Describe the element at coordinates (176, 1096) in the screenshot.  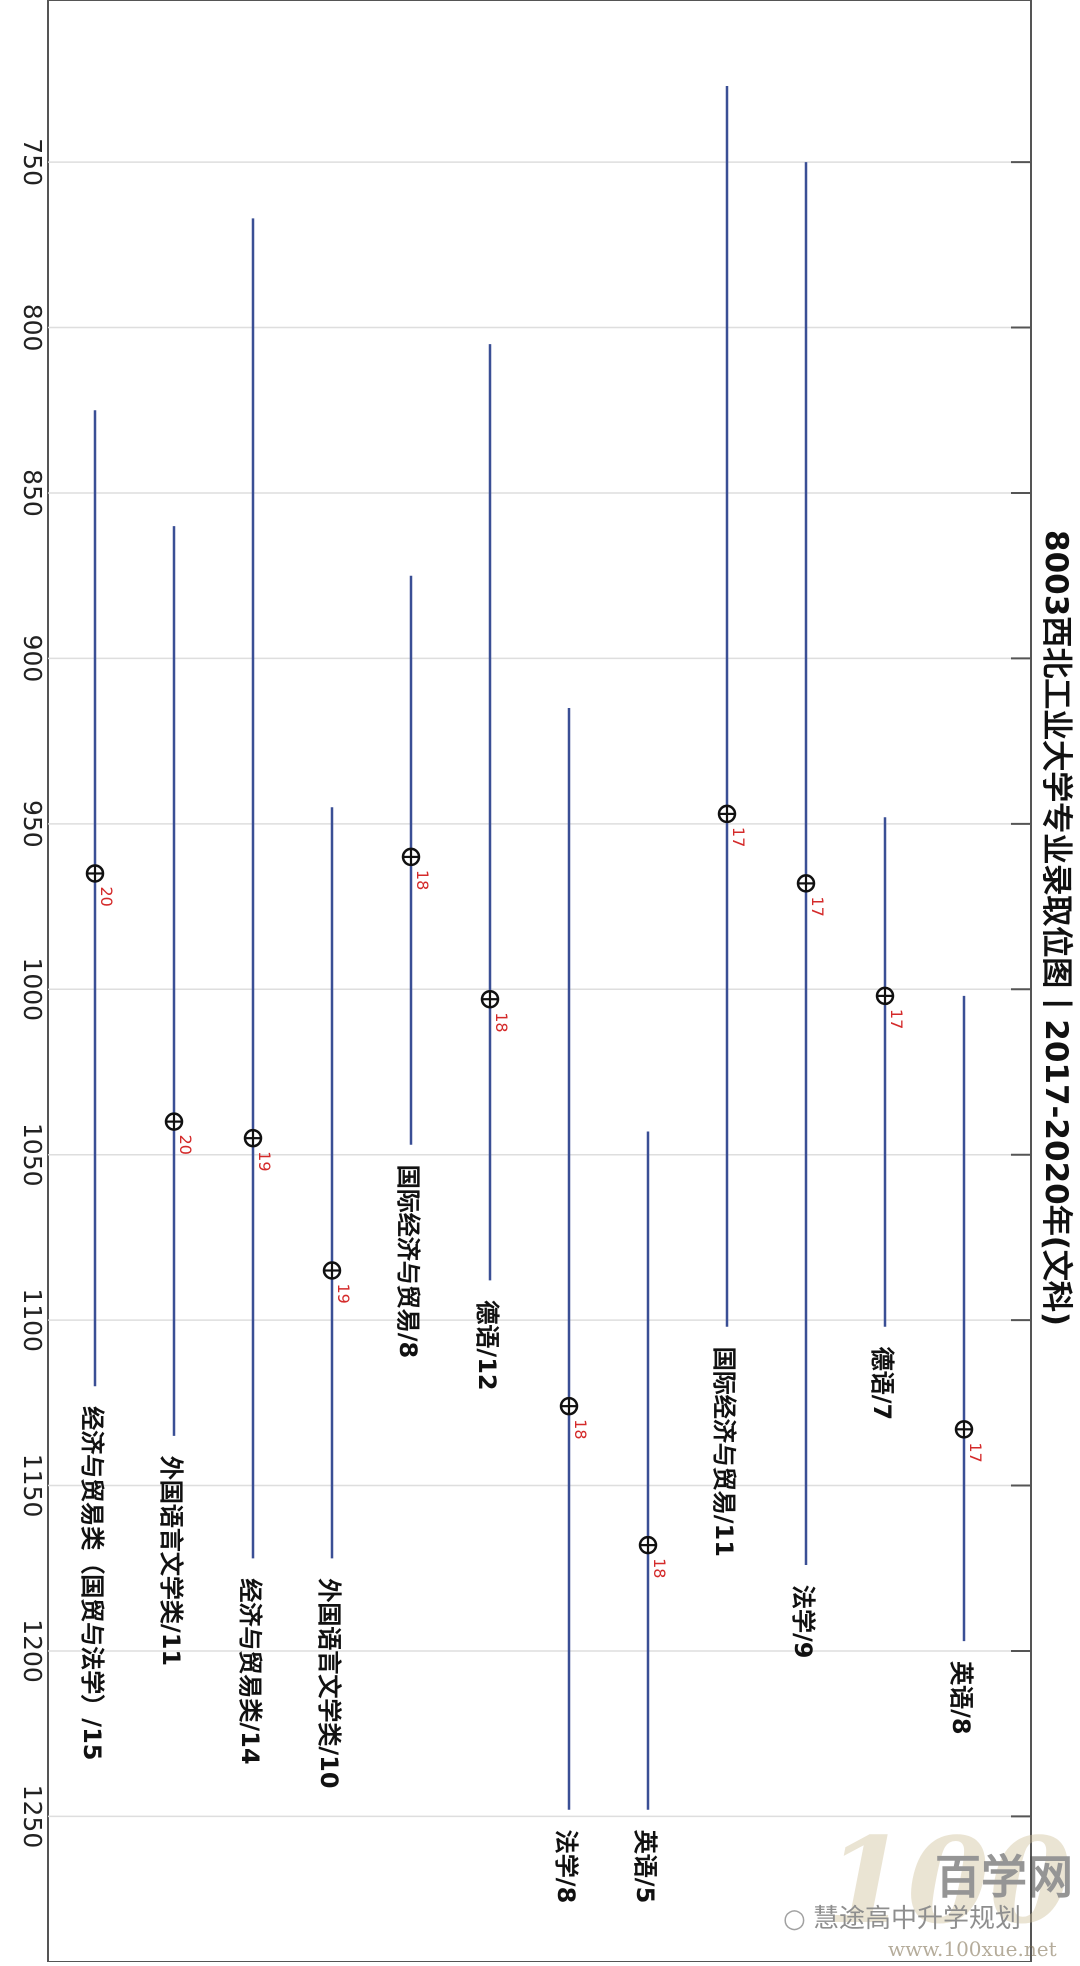
I see `series-group: 20 外国语言文学类/11` at that location.